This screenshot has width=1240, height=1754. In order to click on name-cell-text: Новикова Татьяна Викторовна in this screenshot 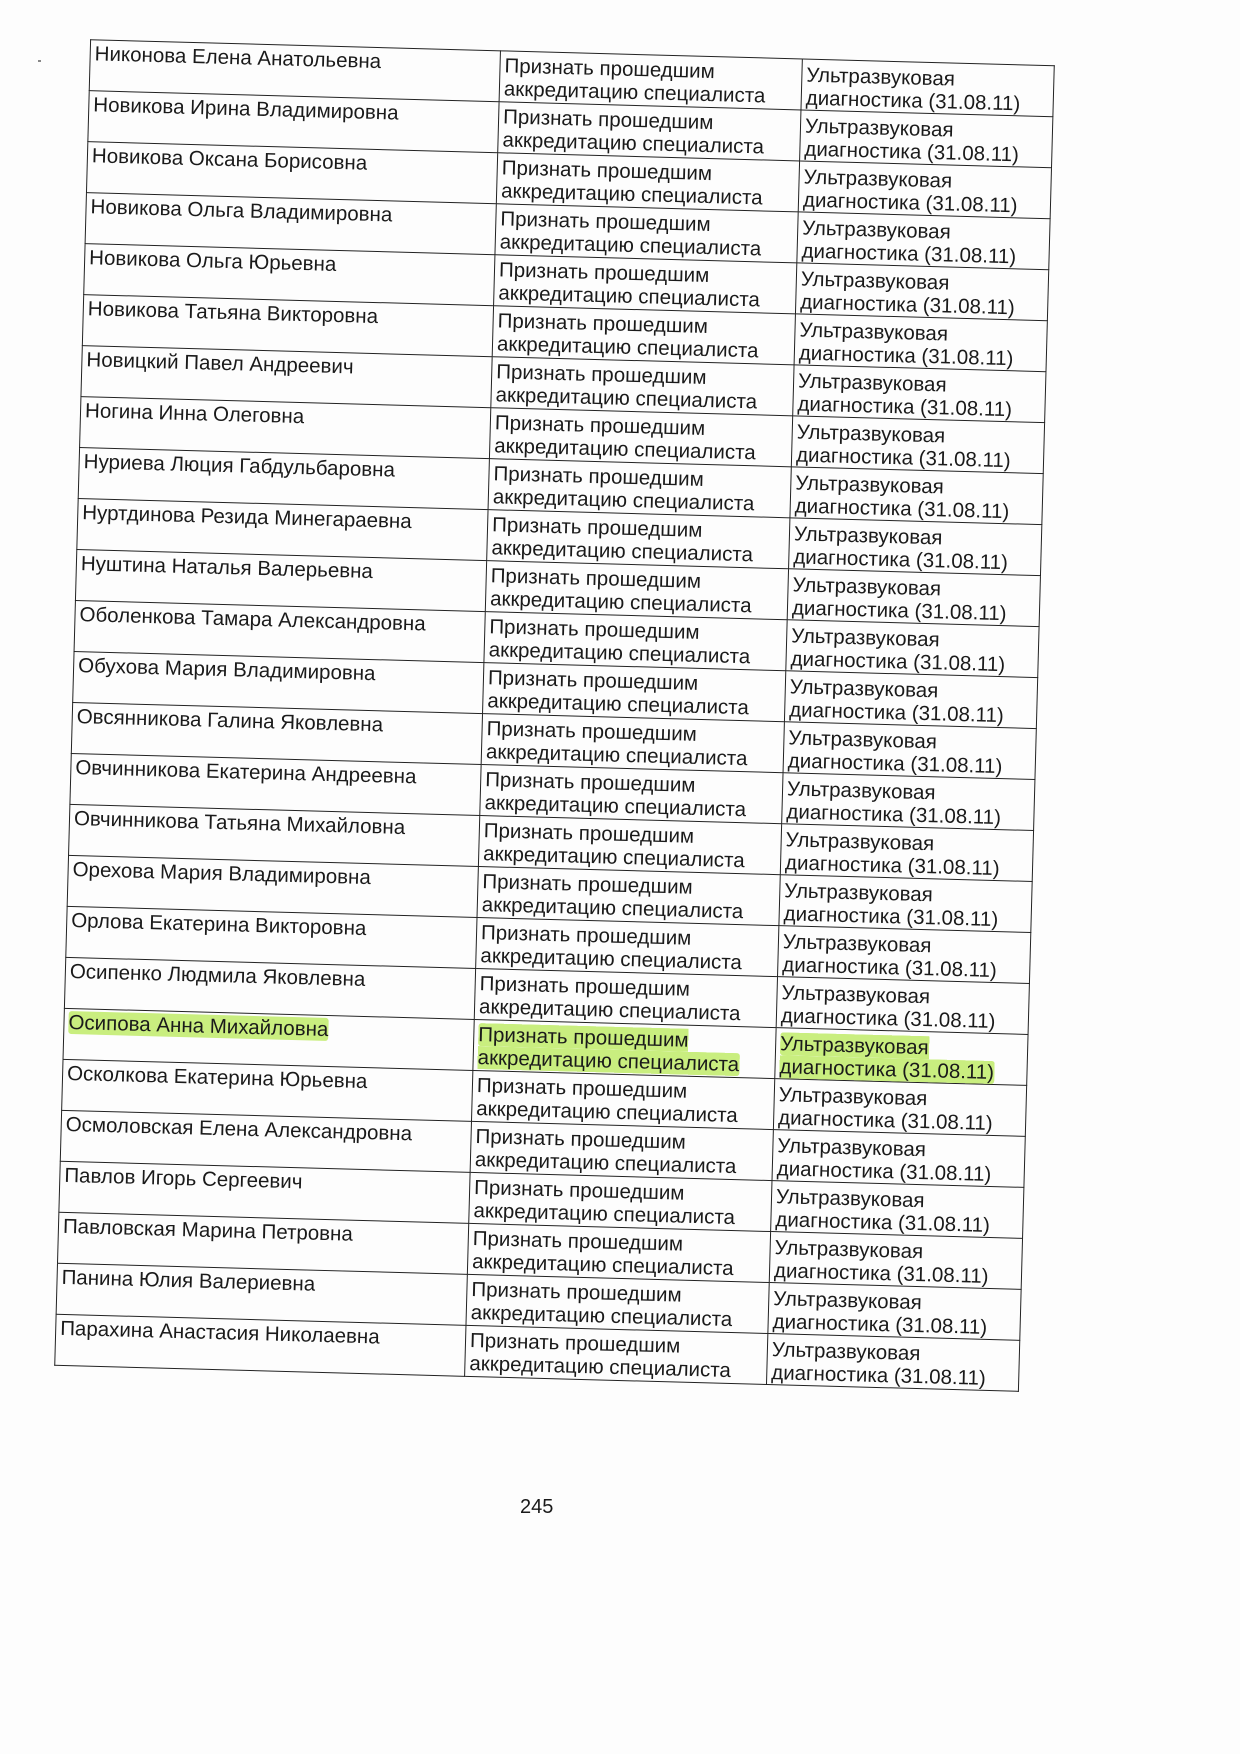, I will do `click(233, 313)`.